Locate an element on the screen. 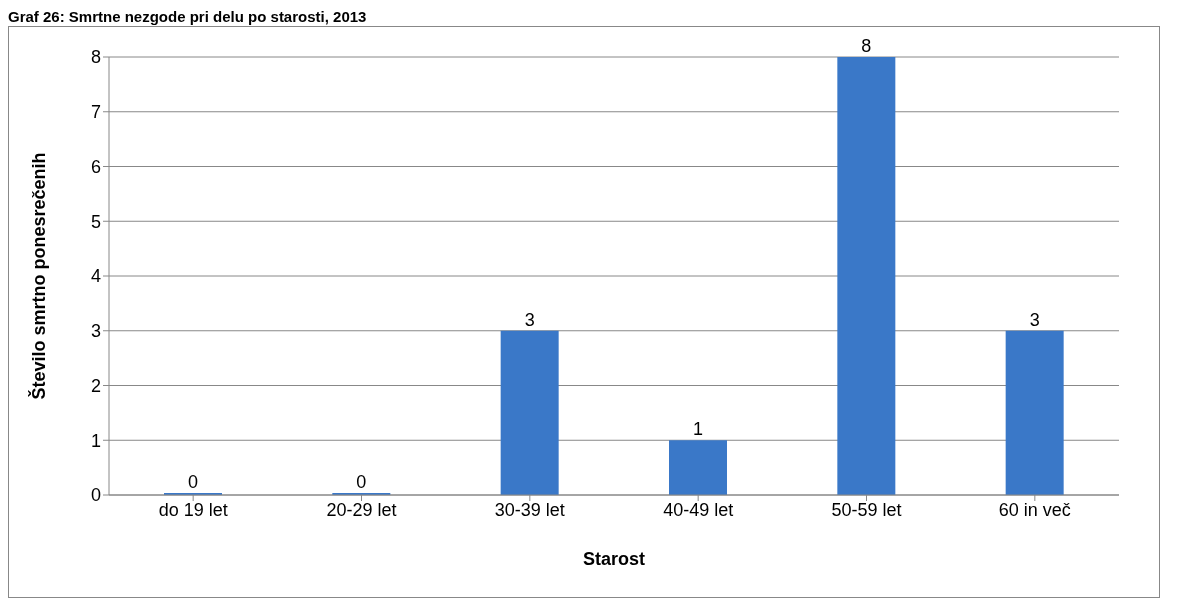 The width and height of the screenshot is (1201, 610). x-tick-label: 20-29 let is located at coordinates (361, 509).